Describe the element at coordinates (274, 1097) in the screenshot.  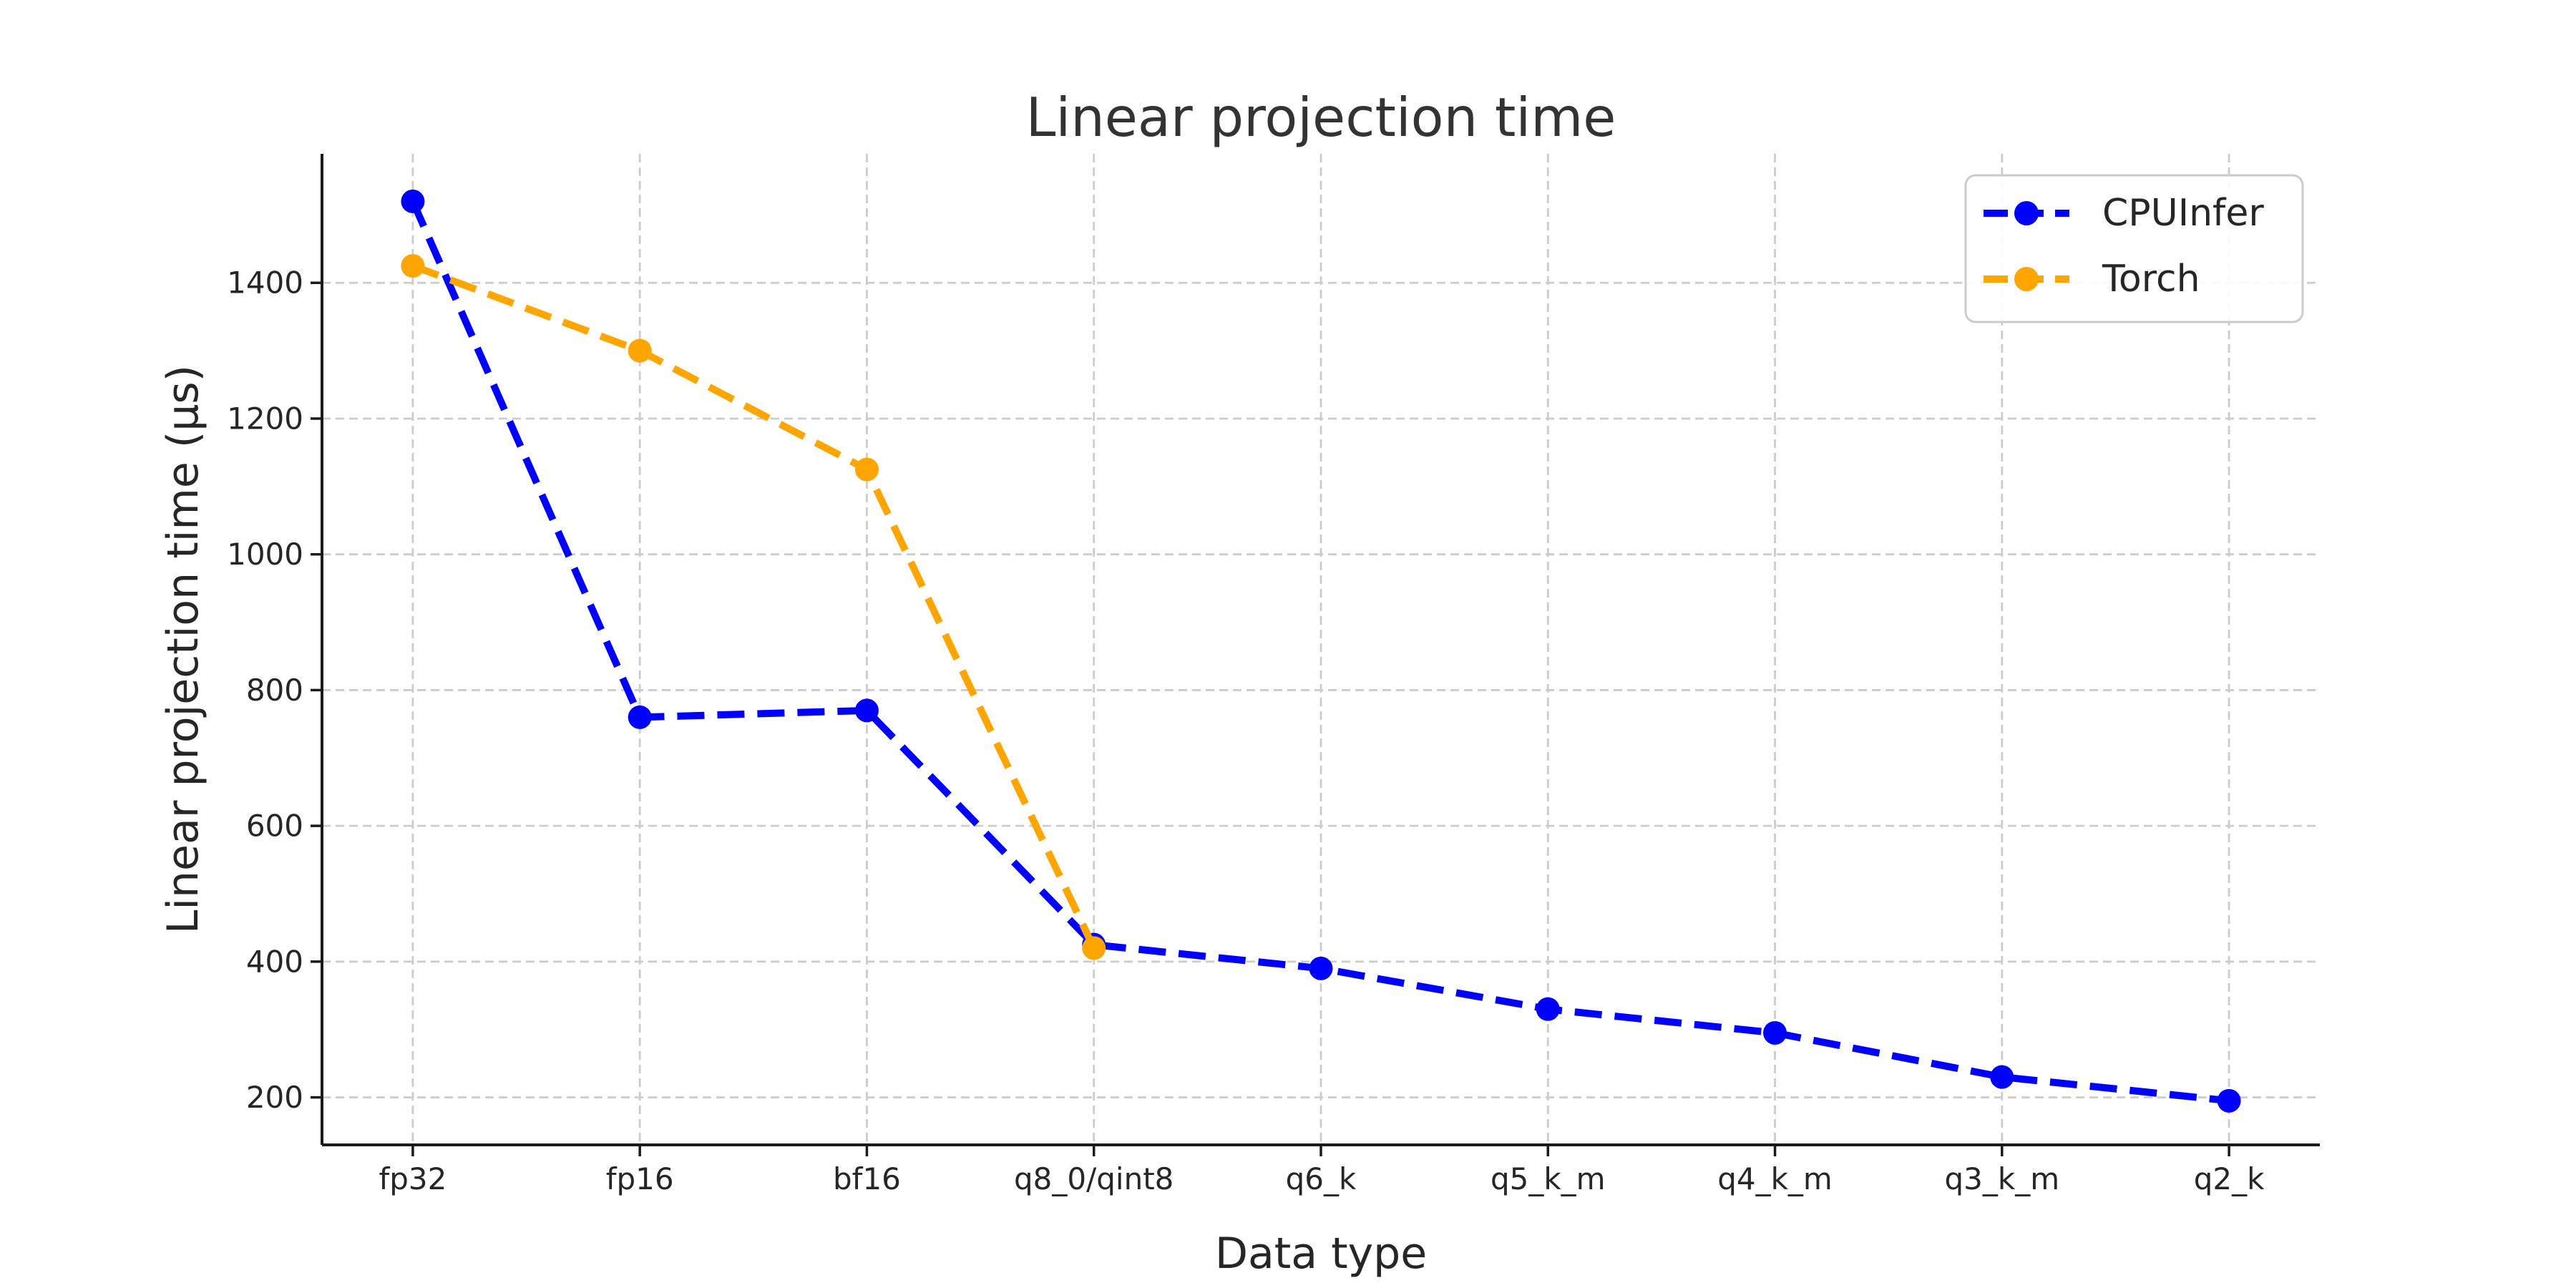
I see `y-tick-label: 200` at that location.